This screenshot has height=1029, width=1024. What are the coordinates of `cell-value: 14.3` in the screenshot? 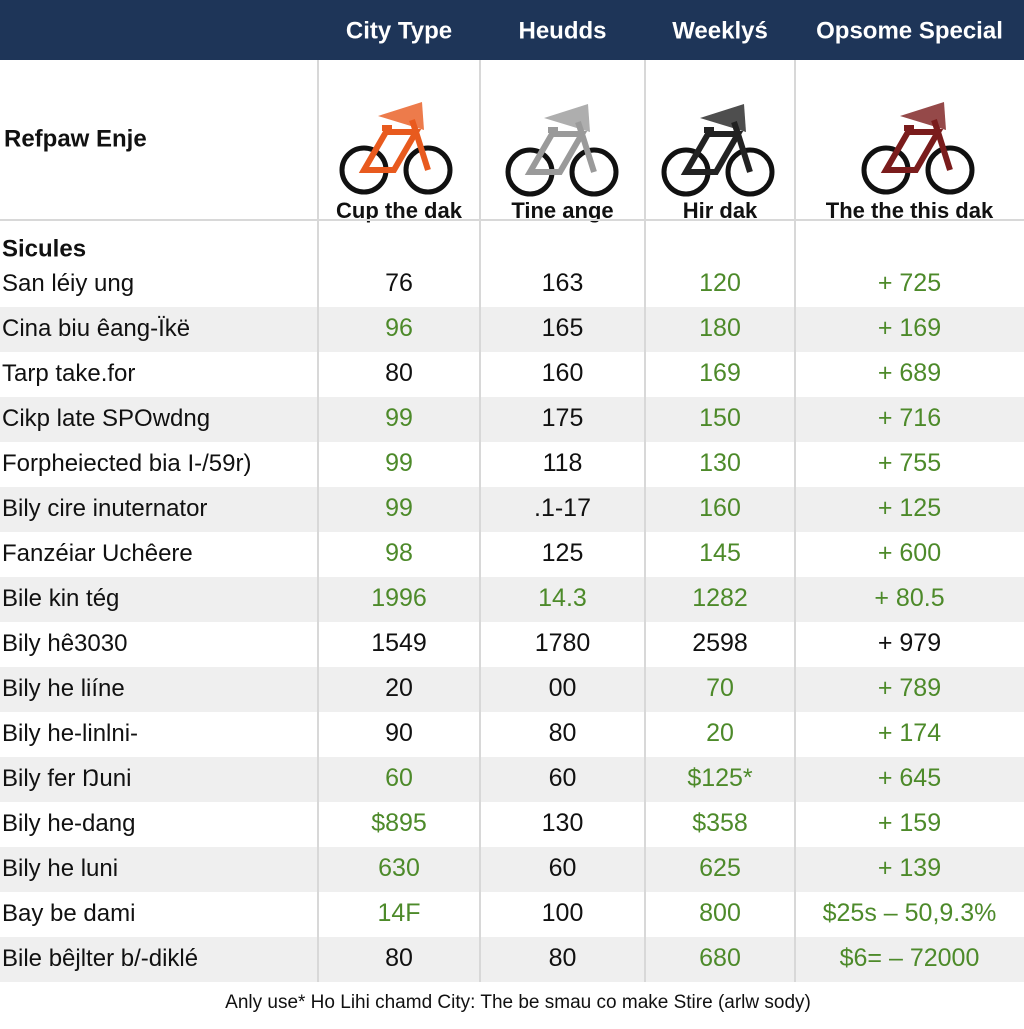 It's located at (562, 598).